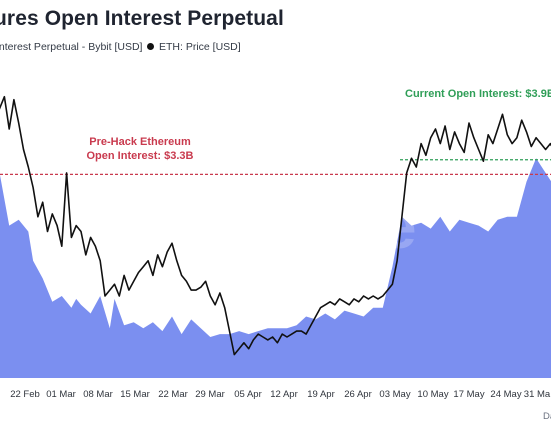  What do you see at coordinates (25, 394) in the screenshot?
I see `x-tick-label: 22 Feb` at bounding box center [25, 394].